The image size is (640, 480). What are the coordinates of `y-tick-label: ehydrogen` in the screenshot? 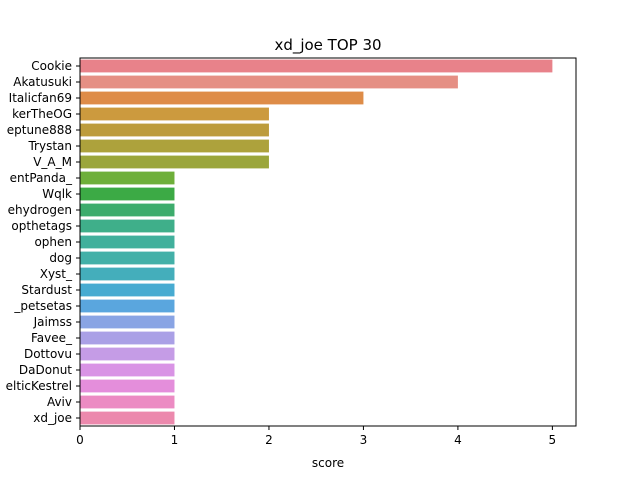 It's located at (40, 210).